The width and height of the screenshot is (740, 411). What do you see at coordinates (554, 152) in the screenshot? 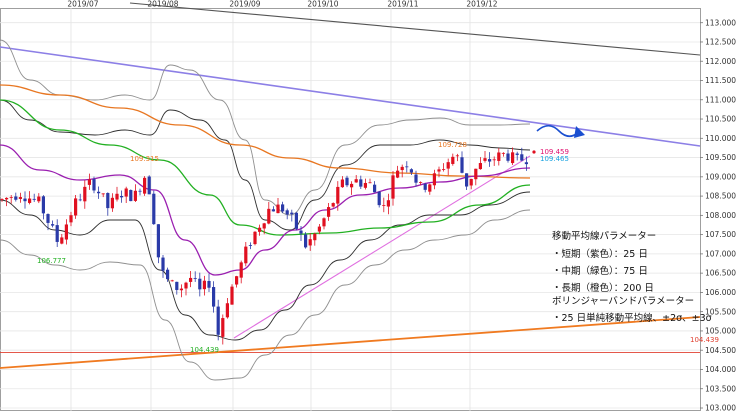
I see `price-annotation: 109.459` at bounding box center [554, 152].